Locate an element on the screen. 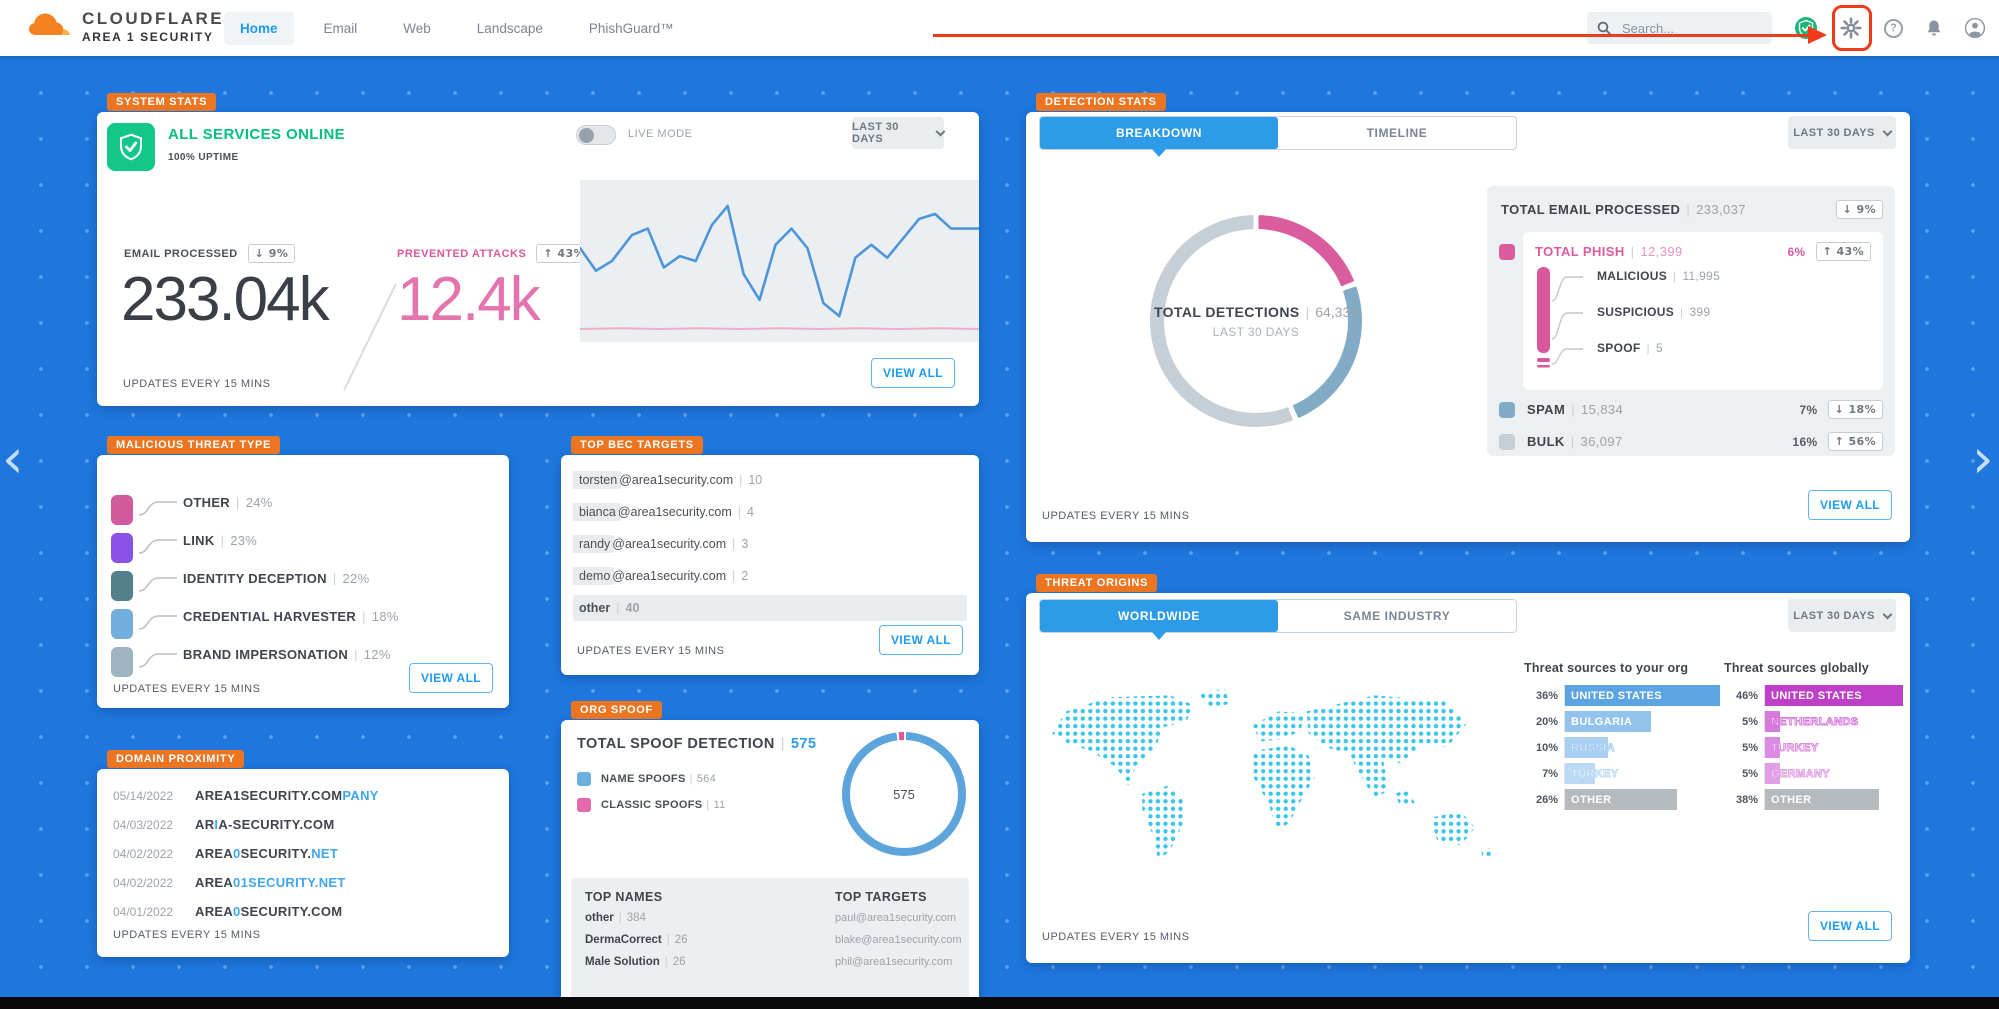 This screenshot has height=1009, width=1999. bec-row: demo @area1security.com | 2 is located at coordinates (770, 576).